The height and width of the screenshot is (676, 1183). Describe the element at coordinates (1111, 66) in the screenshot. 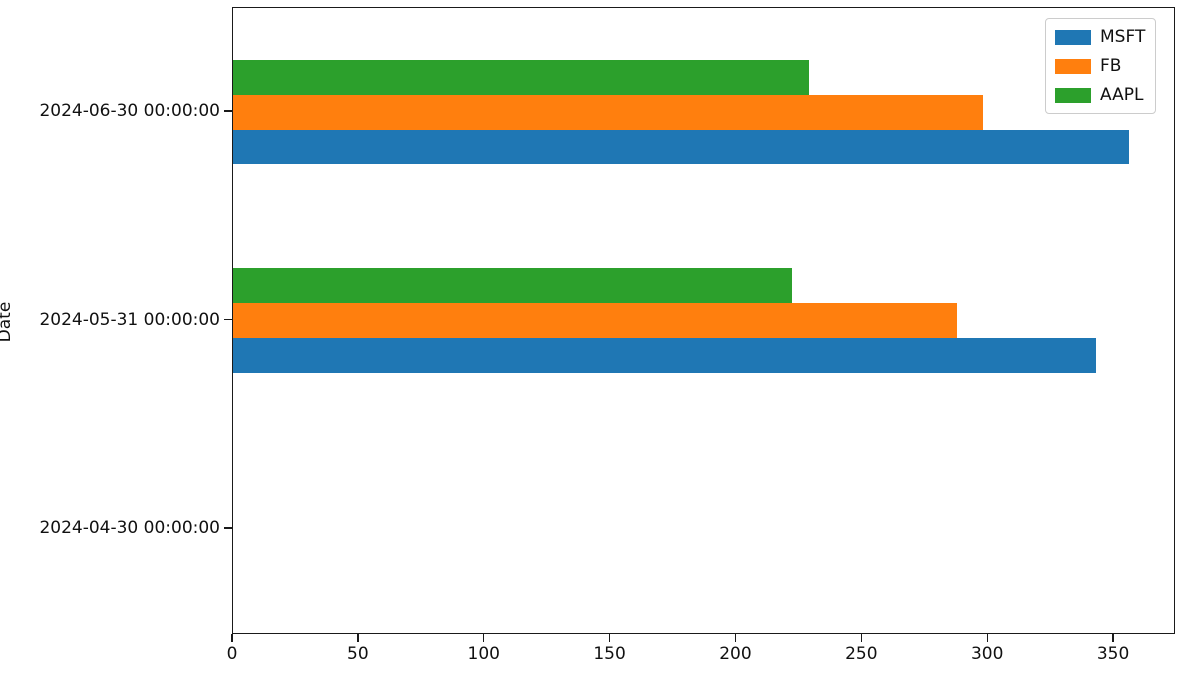

I see `legend-label: FB` at that location.